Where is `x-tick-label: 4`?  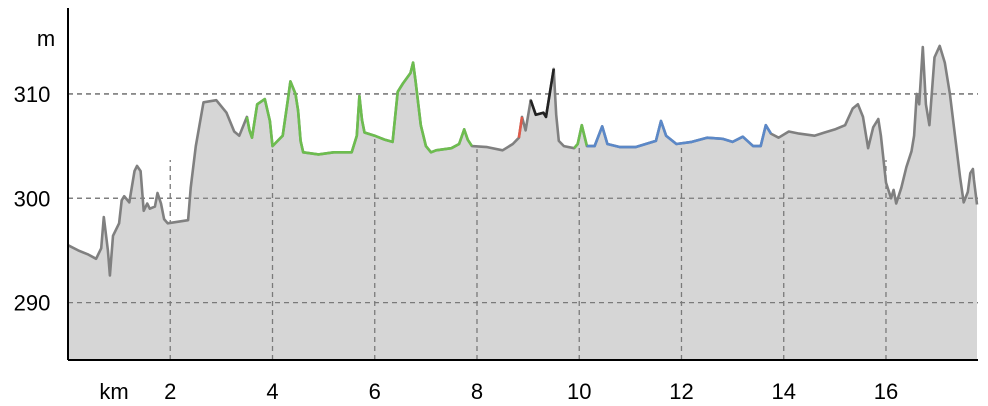
x-tick-label: 4 is located at coordinates (272, 391).